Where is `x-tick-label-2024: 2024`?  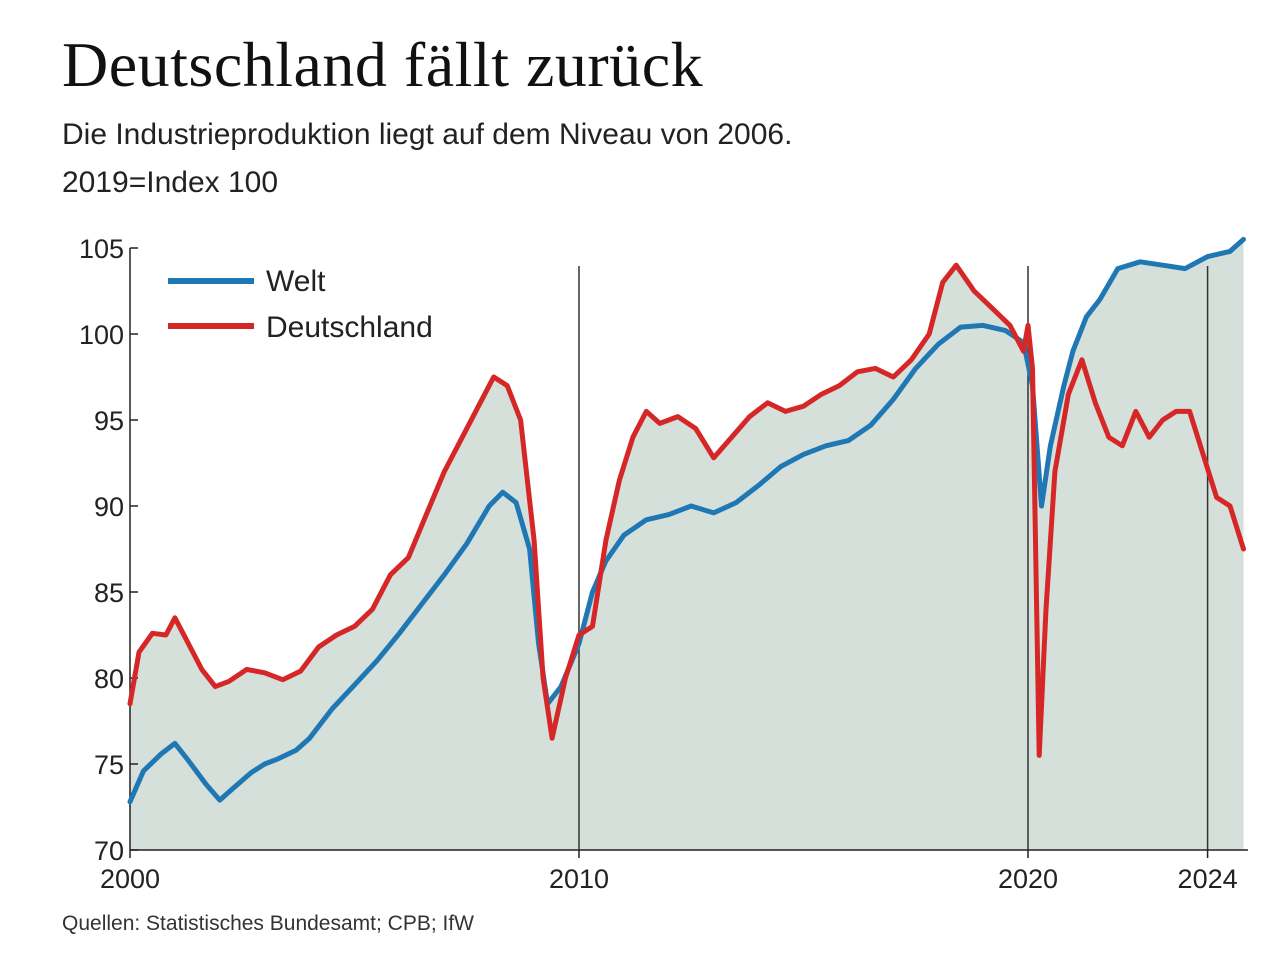 x-tick-label-2024: 2024 is located at coordinates (1208, 879).